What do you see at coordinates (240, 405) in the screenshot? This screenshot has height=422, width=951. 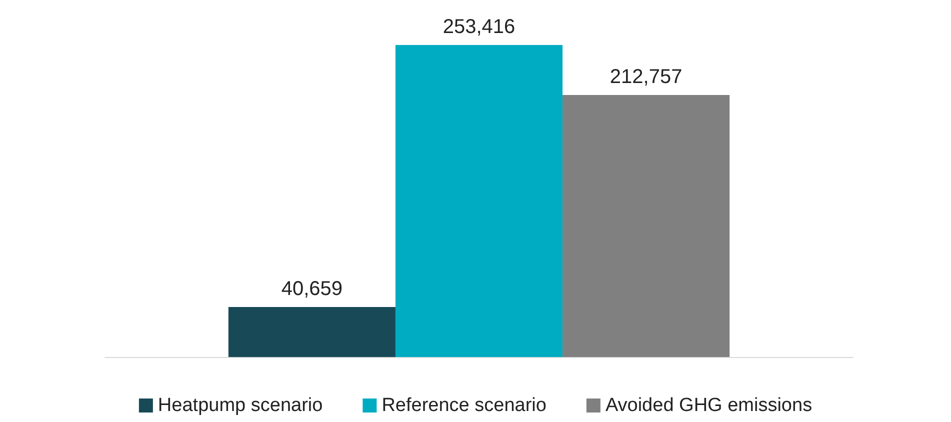 I see `legend-label: Heatpump scenario` at bounding box center [240, 405].